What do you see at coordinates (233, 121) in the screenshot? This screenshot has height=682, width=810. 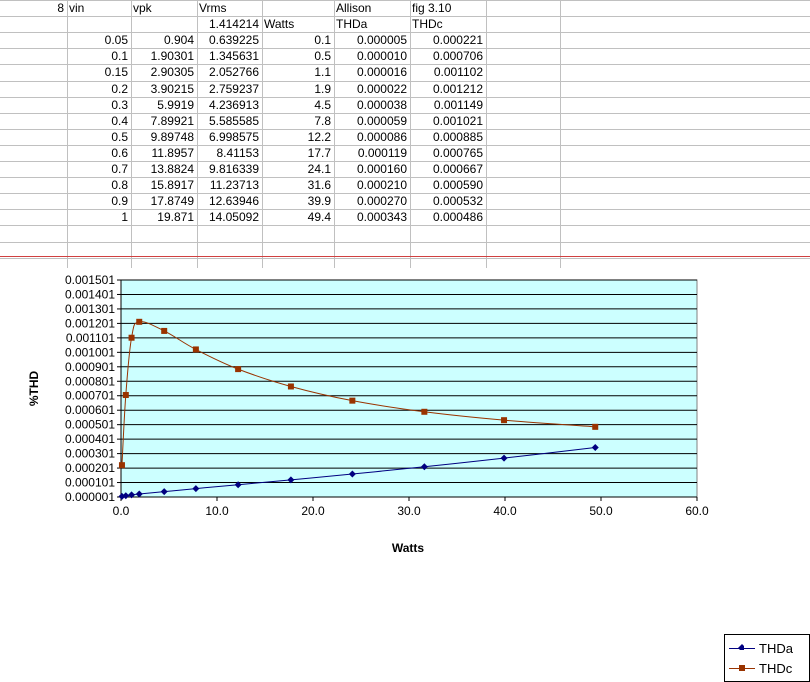 I see `sheet-cell: 5.585585` at bounding box center [233, 121].